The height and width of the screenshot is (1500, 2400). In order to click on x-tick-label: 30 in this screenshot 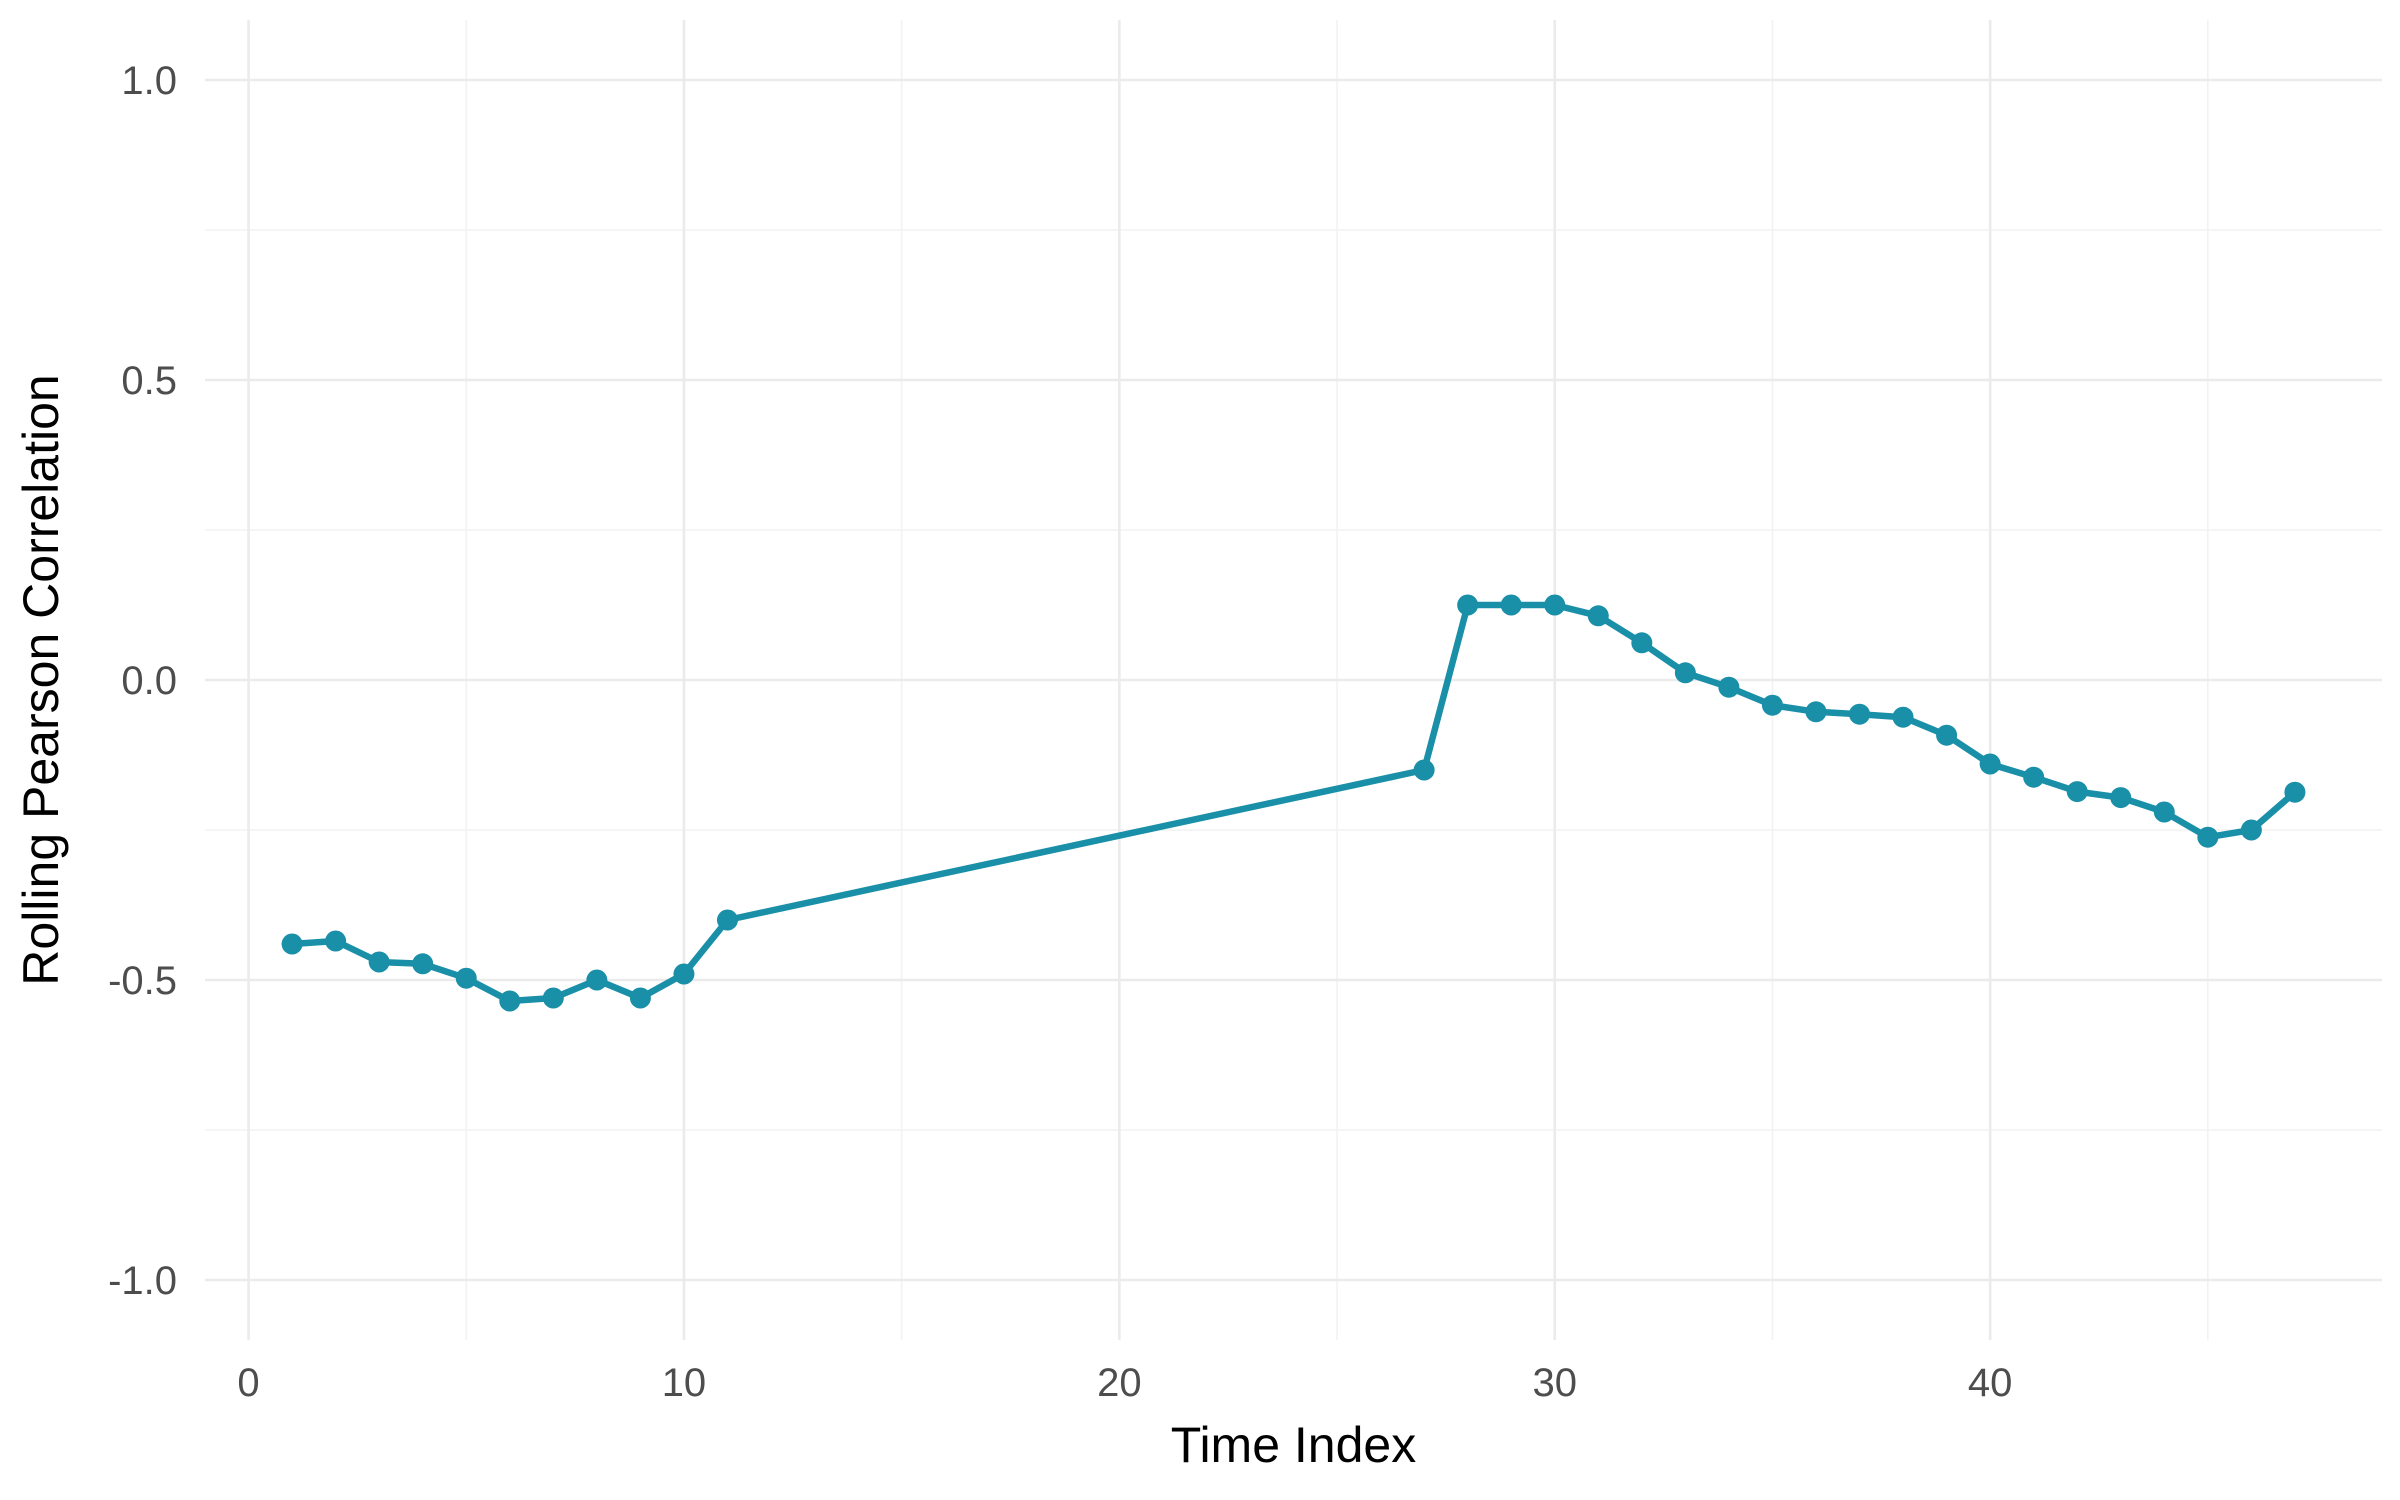, I will do `click(1554, 1383)`.